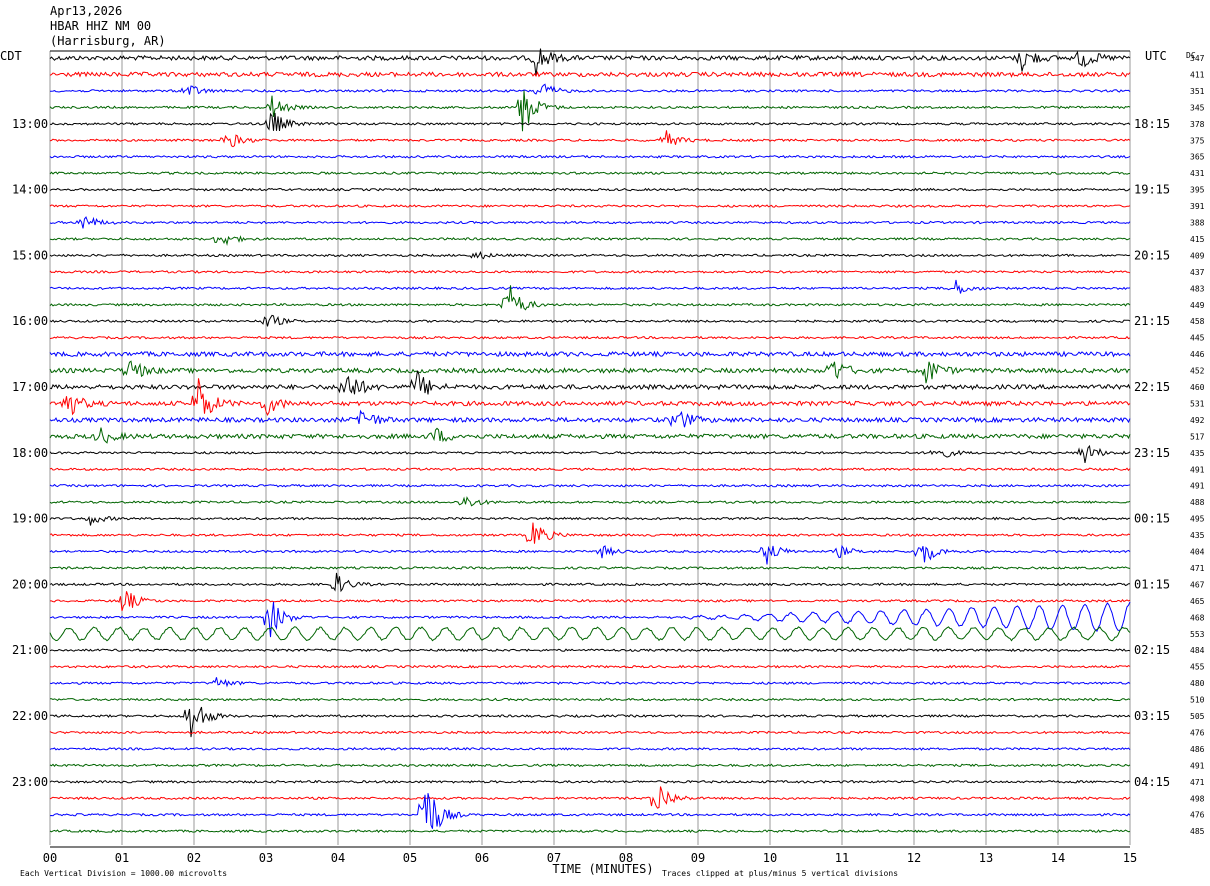 The image size is (1210, 886). Describe the element at coordinates (1197, 107) in the screenshot. I see `dc-offset-label: 345` at that location.